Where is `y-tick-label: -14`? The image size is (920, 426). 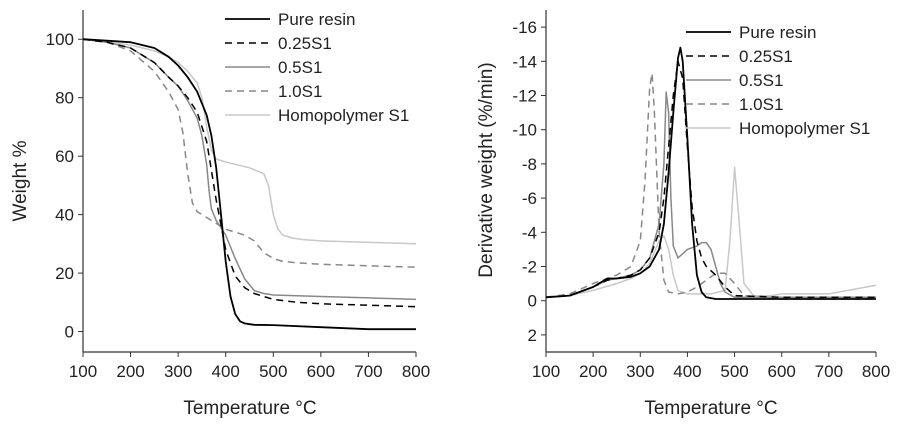
y-tick-label: -14 is located at coordinates (524, 61).